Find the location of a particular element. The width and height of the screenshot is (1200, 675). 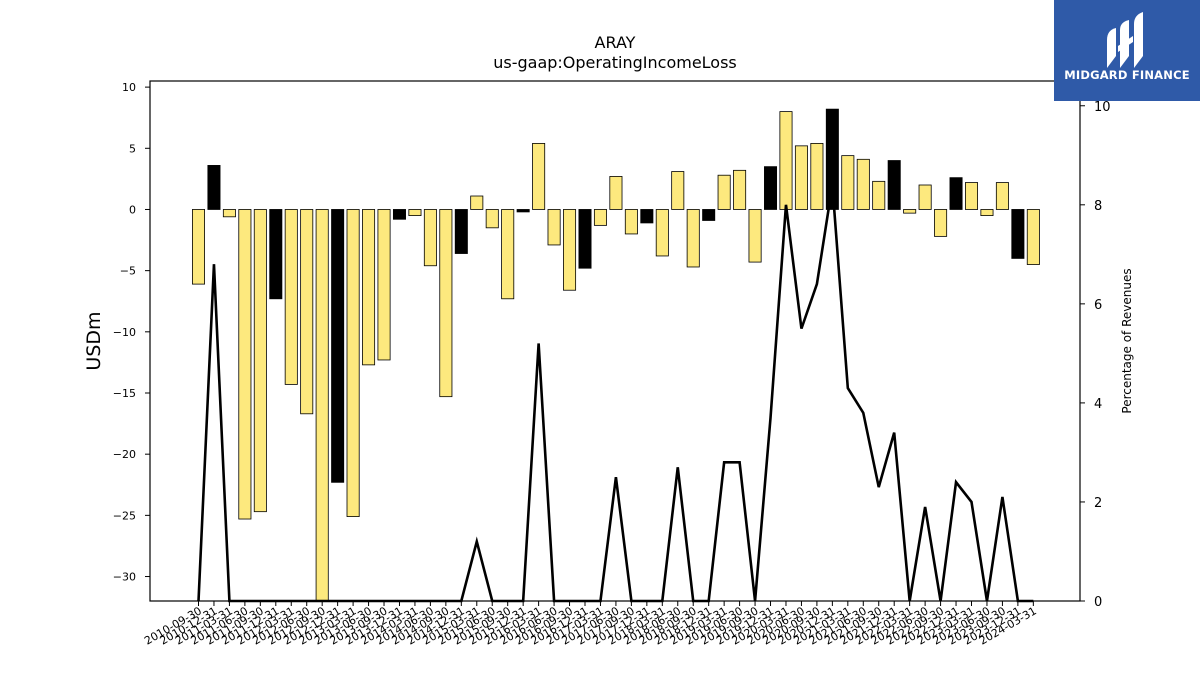

y-tick-label: −10 is located at coordinates (124, 332).